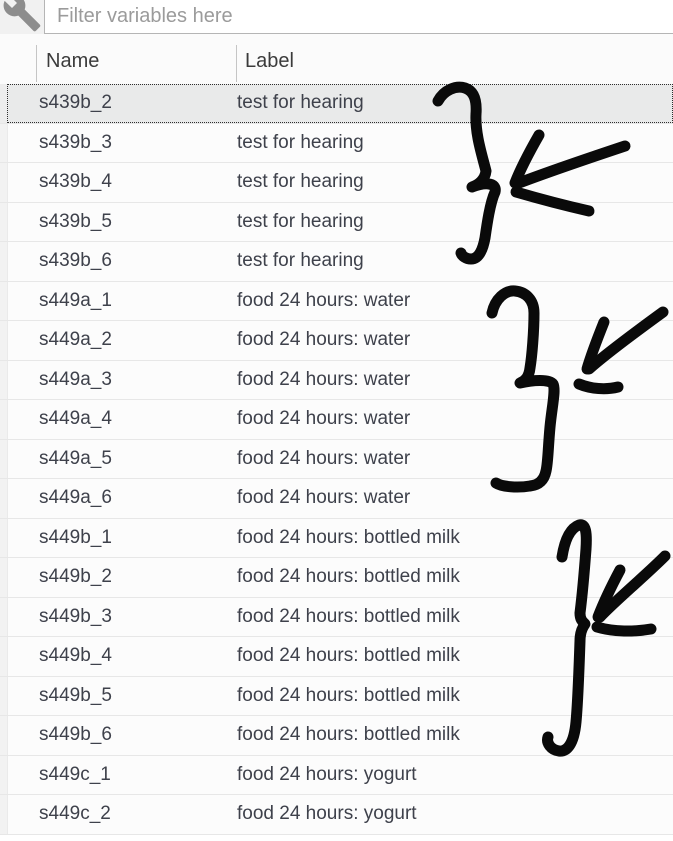 The image size is (673, 841). I want to click on table-row: s449b_4 food 24 hours: bottled milk, so click(336, 657).